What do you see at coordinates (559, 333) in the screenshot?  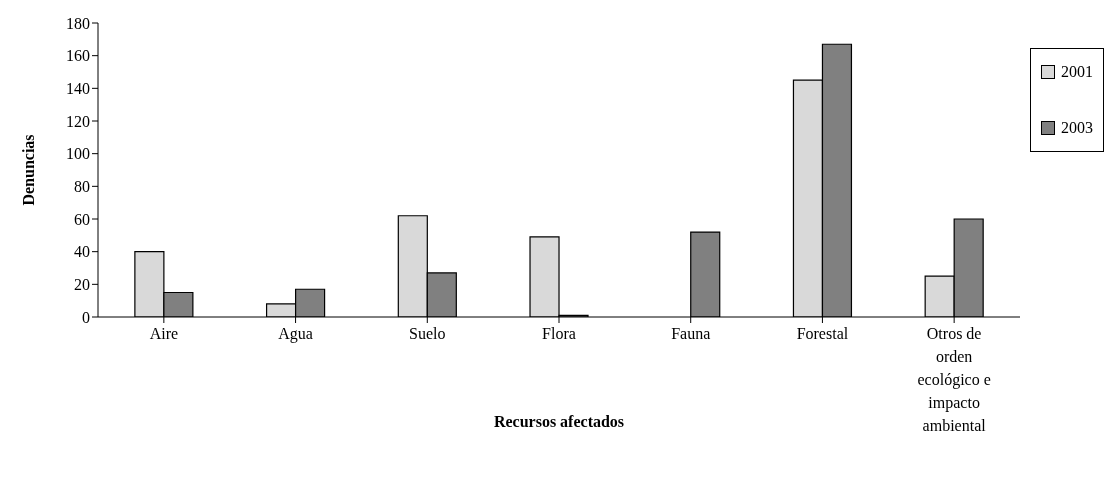 I see `x-tick-label: Flora` at bounding box center [559, 333].